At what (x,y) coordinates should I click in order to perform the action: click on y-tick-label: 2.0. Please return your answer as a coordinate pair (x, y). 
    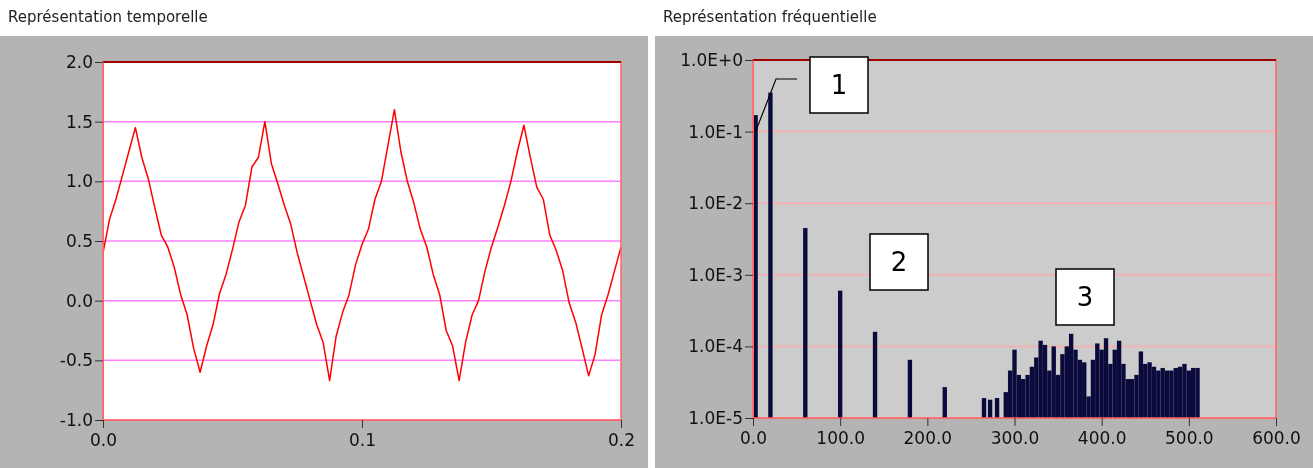
    Looking at the image, I should click on (79, 61).